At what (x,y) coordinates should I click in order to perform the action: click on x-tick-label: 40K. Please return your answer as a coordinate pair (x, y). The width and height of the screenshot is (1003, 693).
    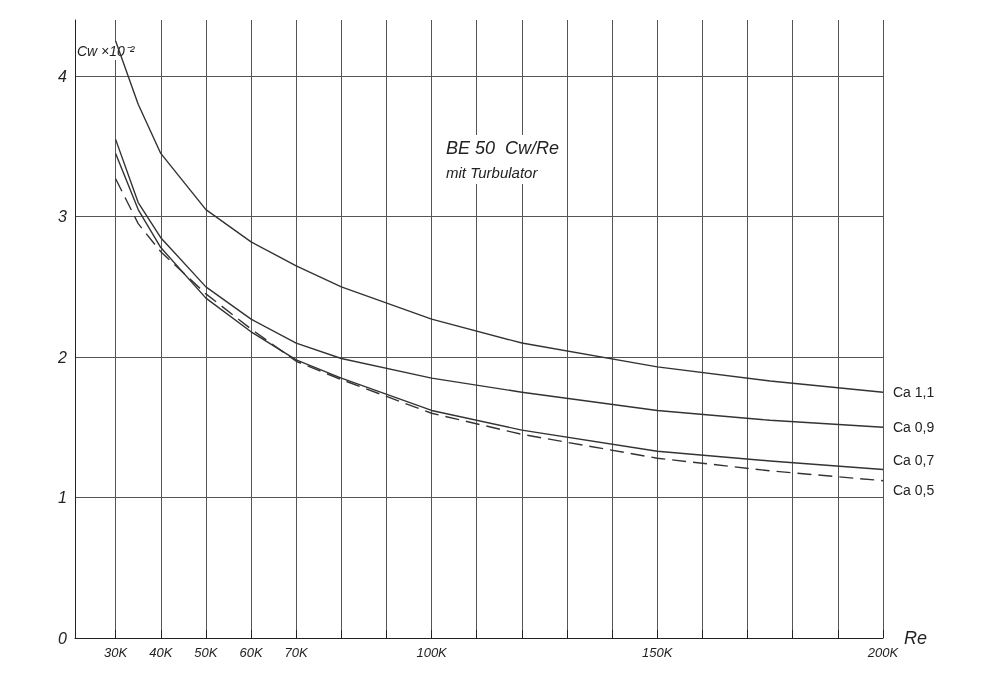
    Looking at the image, I should click on (161, 652).